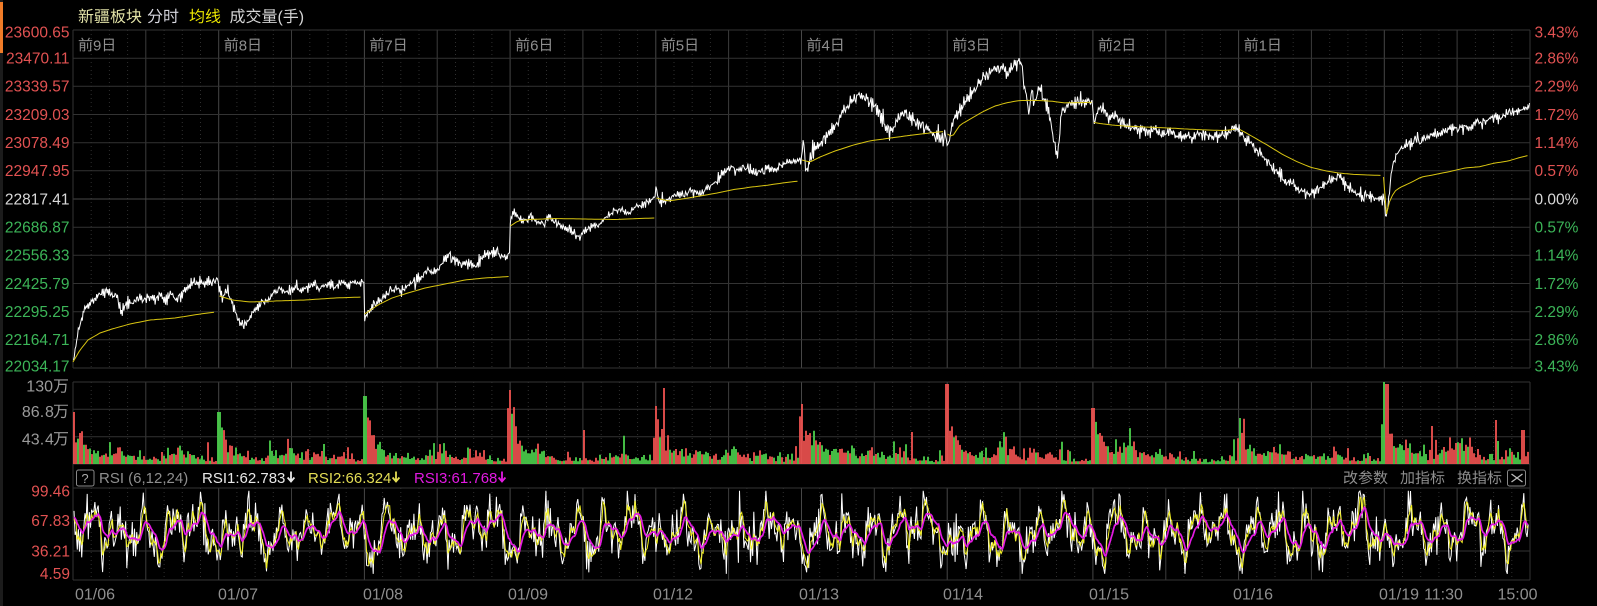 The width and height of the screenshot is (1597, 606). What do you see at coordinates (55, 574) in the screenshot?
I see `svg-text: 4.59` at bounding box center [55, 574].